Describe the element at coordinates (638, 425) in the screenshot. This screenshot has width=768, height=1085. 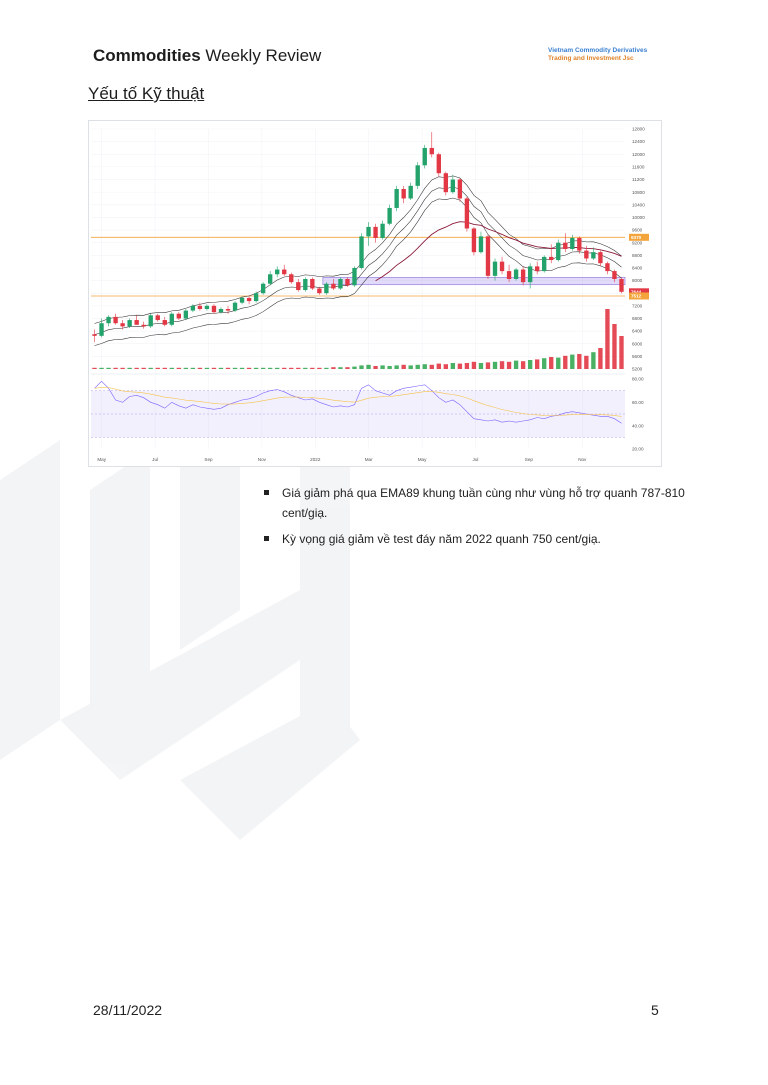
I see `rsi-tick-label: 40.00` at that location.